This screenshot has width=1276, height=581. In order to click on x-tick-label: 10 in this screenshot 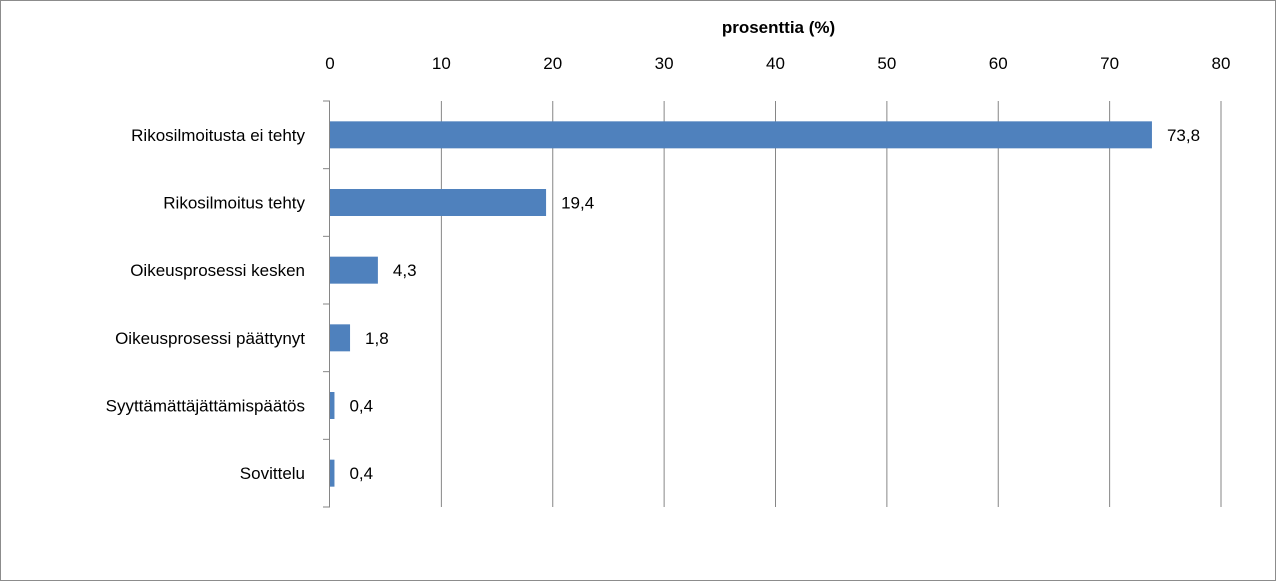, I will do `click(441, 63)`.